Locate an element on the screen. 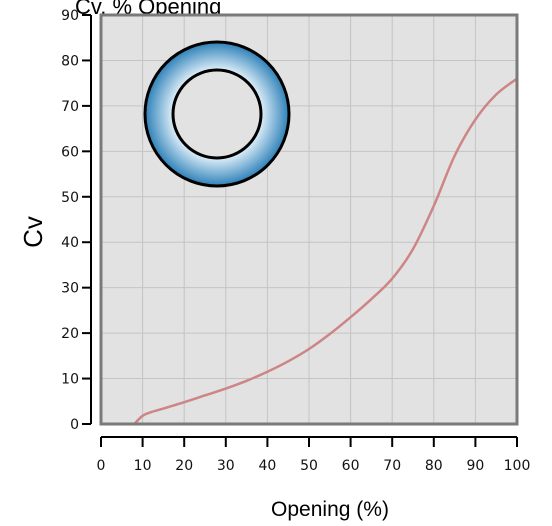 The height and width of the screenshot is (526, 552). y-tick-label: 60 is located at coordinates (70, 152).